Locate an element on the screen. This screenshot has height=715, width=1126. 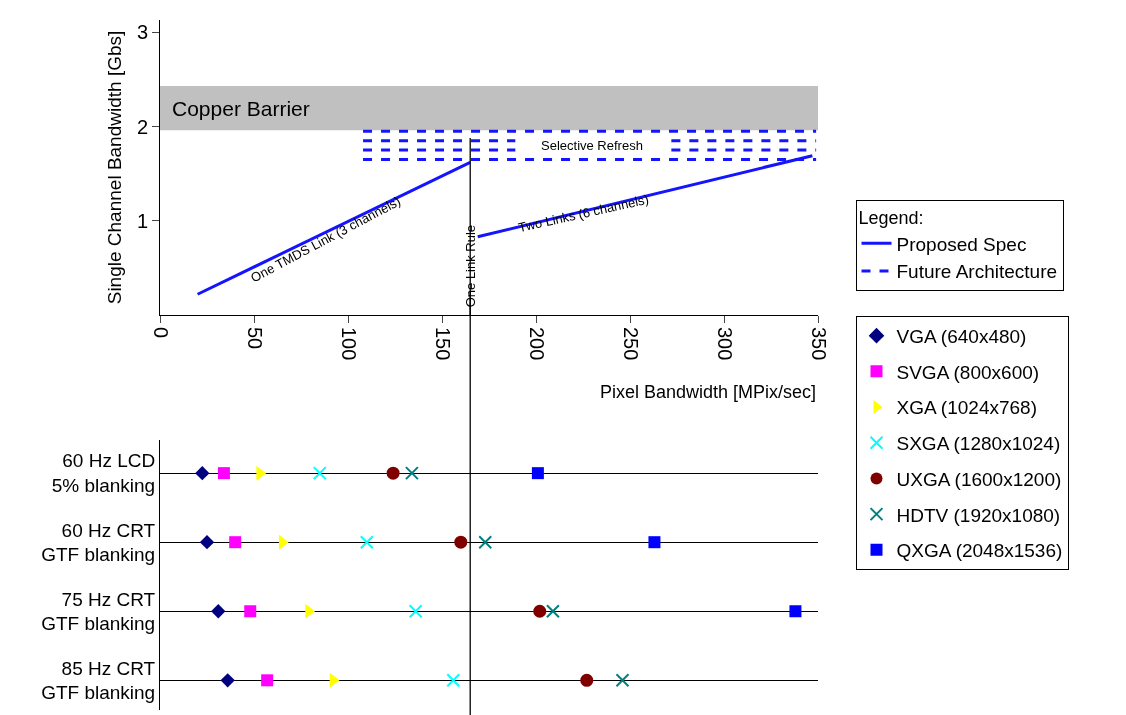
legend-label: UXGA (1600x1200) is located at coordinates (979, 479).